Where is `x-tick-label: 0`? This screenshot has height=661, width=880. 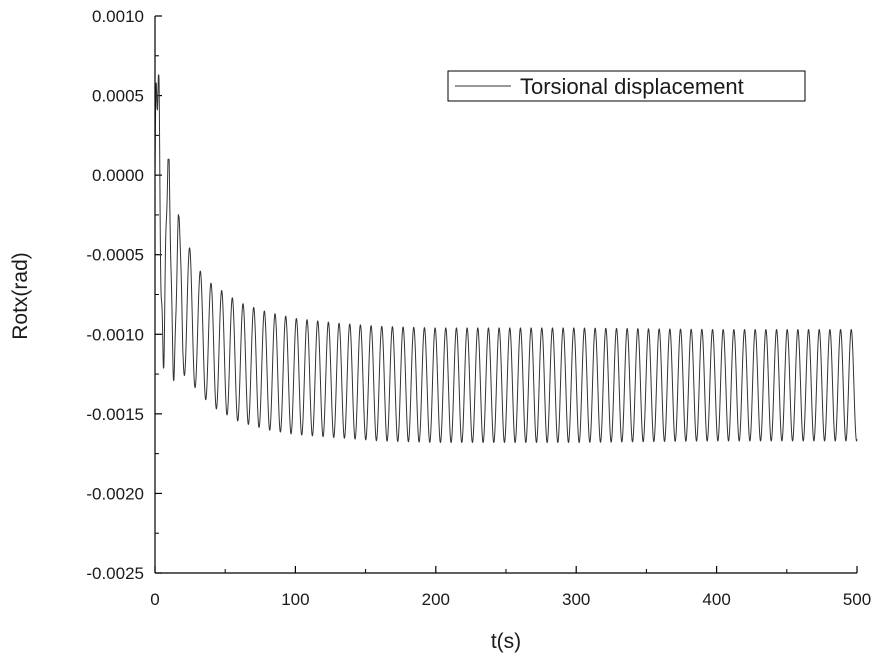 x-tick-label: 0 is located at coordinates (154, 599).